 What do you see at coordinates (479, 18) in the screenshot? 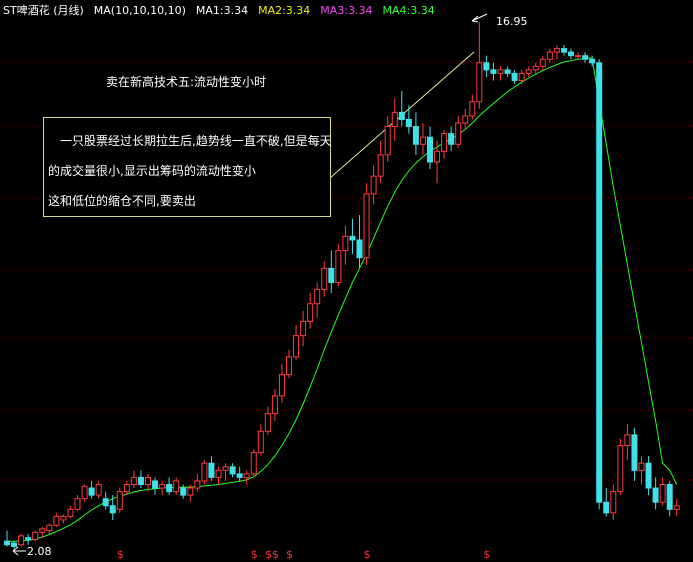
I see `high-pointer` at bounding box center [479, 18].